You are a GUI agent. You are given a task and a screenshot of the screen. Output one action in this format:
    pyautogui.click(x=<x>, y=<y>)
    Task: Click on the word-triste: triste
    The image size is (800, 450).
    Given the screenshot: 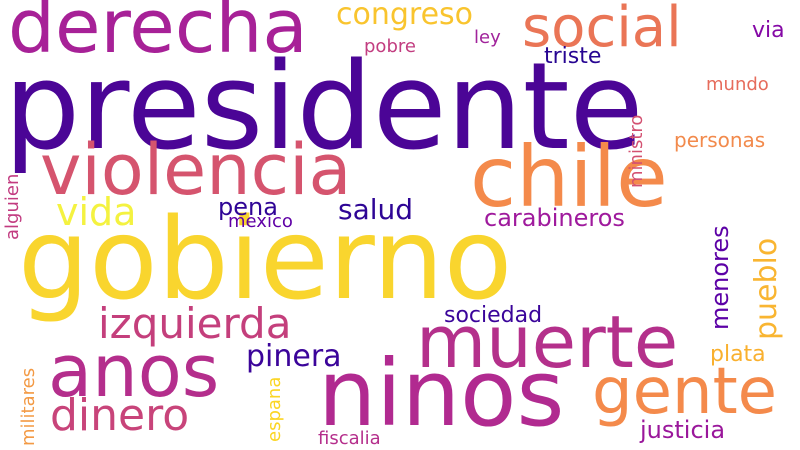 What is the action you would take?
    pyautogui.click(x=573, y=56)
    